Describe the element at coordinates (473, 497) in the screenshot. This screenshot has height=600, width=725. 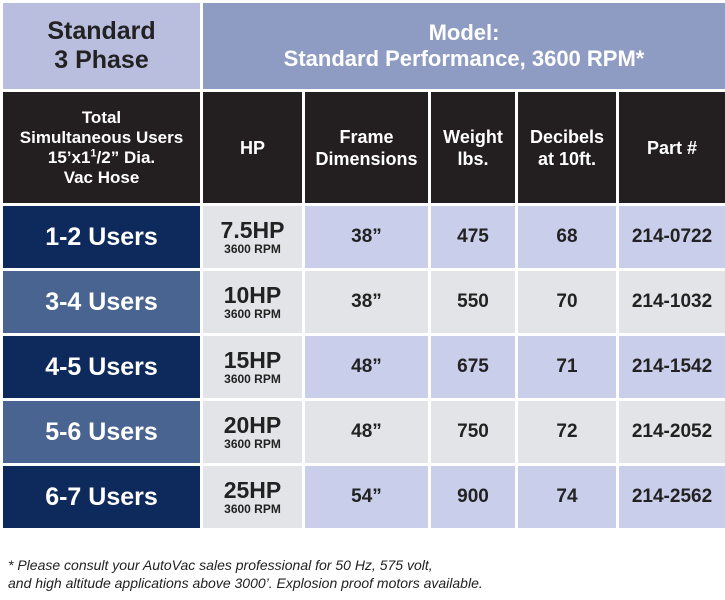
I see `weight-cell: 900` at that location.